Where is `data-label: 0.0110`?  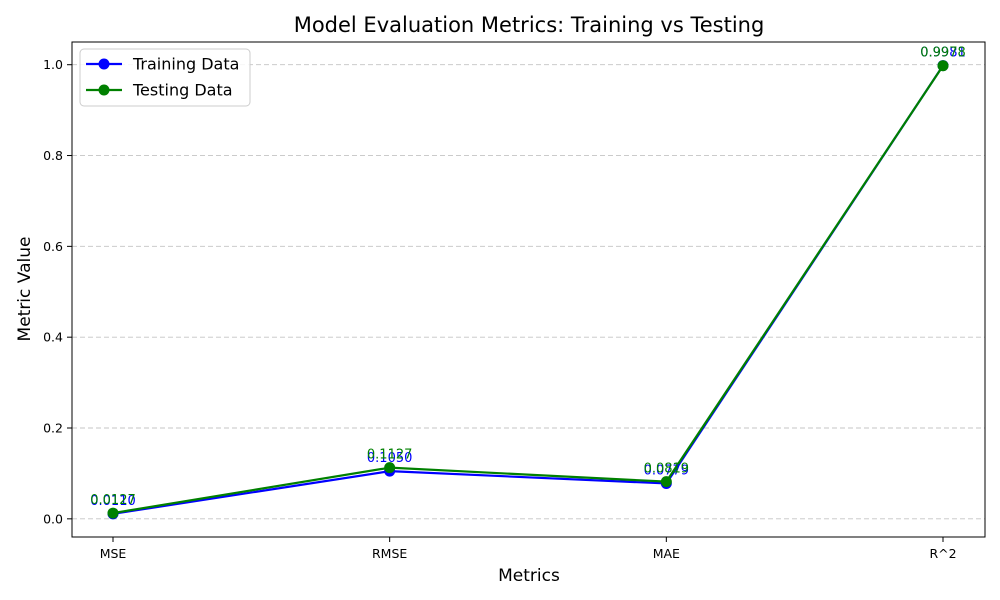
data-label: 0.0110 is located at coordinates (113, 501).